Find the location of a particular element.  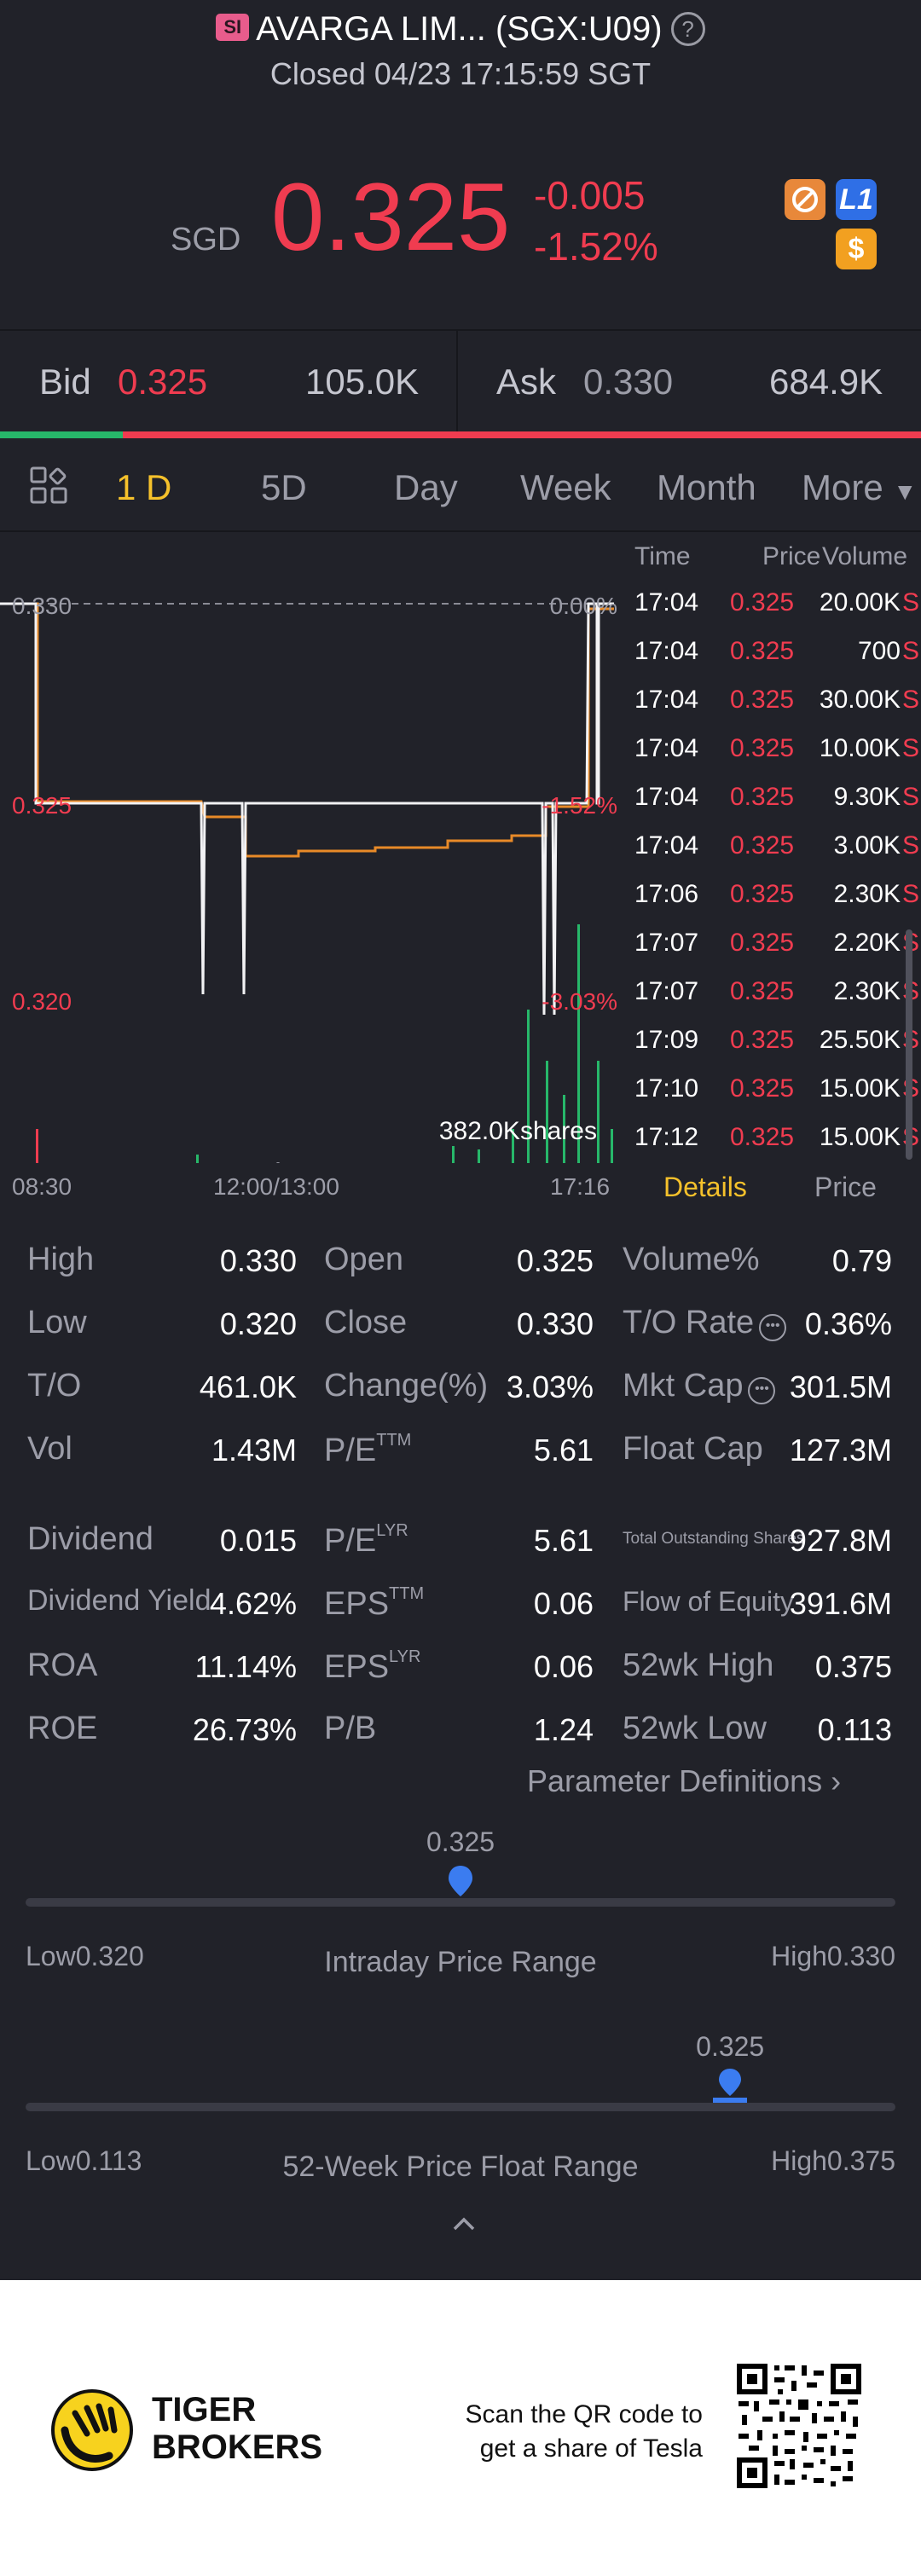

stat-value-flow-equity: 391.6M is located at coordinates (840, 1603).